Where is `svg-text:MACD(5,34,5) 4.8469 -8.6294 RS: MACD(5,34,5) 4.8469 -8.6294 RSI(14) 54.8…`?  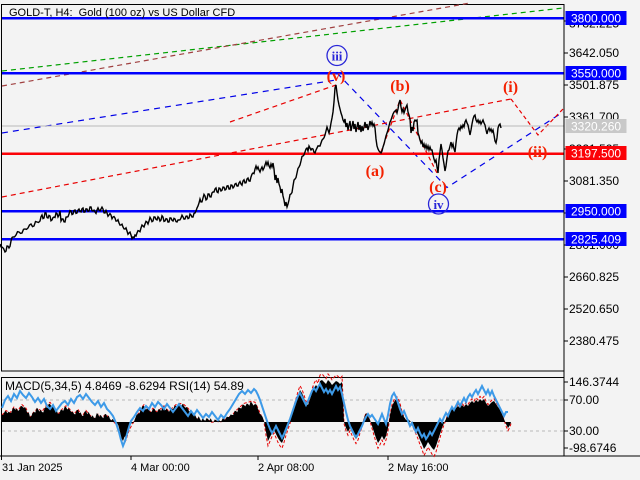 svg-text:MACD(5,34,5) 4.8469 -8.6294 RS: MACD(5,34,5) 4.8469 -8.6294 RSI(14) 54.8… is located at coordinates (124, 386).